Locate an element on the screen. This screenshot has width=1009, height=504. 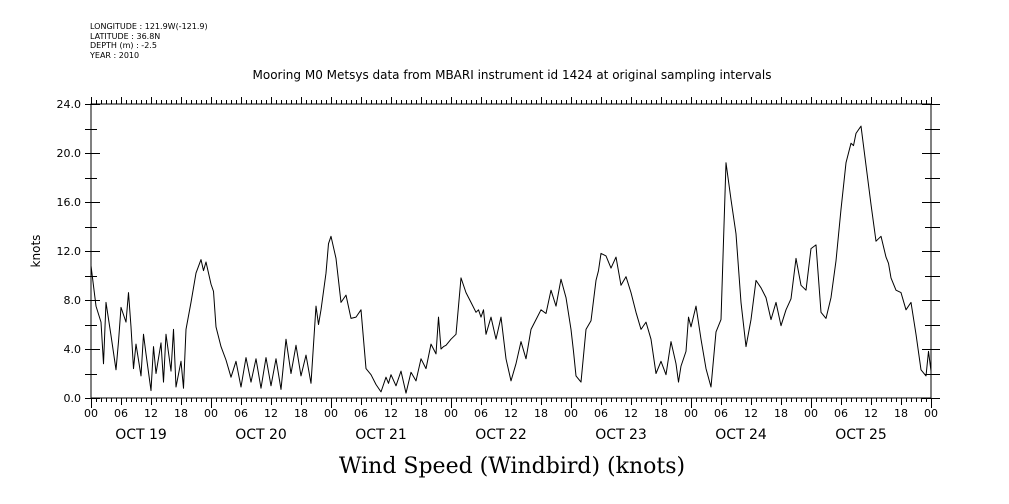
x-day-label: OCT 22 is located at coordinates (501, 435).